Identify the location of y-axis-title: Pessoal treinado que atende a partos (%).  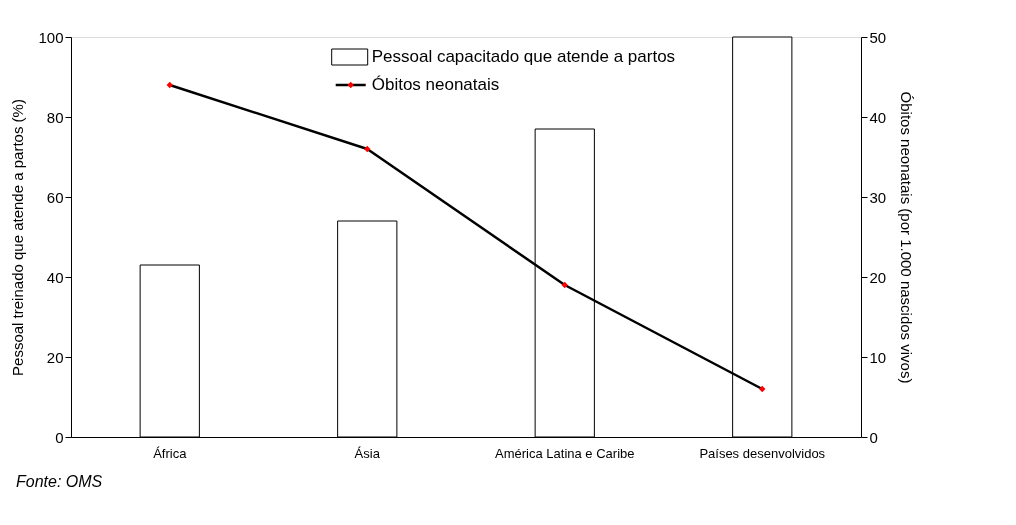
(18, 237).